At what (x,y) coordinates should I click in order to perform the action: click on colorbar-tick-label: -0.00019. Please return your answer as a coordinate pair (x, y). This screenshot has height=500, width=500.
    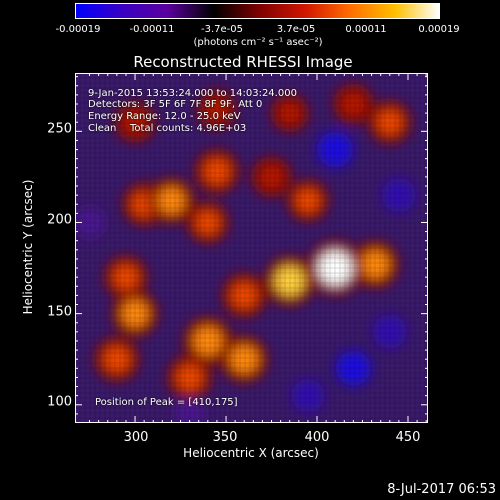
    Looking at the image, I should click on (78, 29).